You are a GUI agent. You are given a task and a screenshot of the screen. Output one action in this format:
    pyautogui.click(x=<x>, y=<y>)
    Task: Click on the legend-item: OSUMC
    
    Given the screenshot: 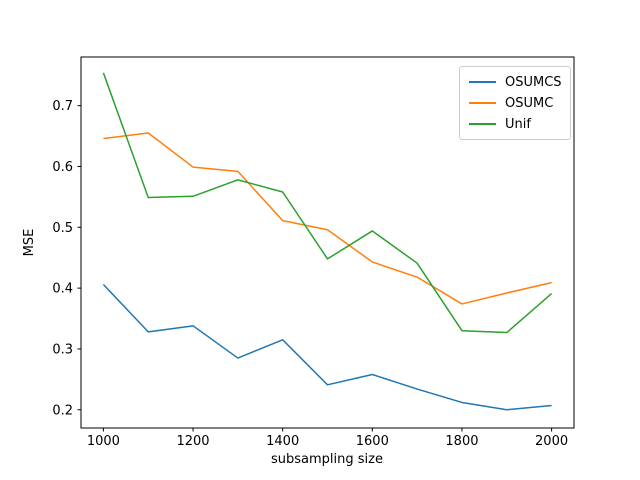 What is the action you would take?
    pyautogui.click(x=515, y=102)
    